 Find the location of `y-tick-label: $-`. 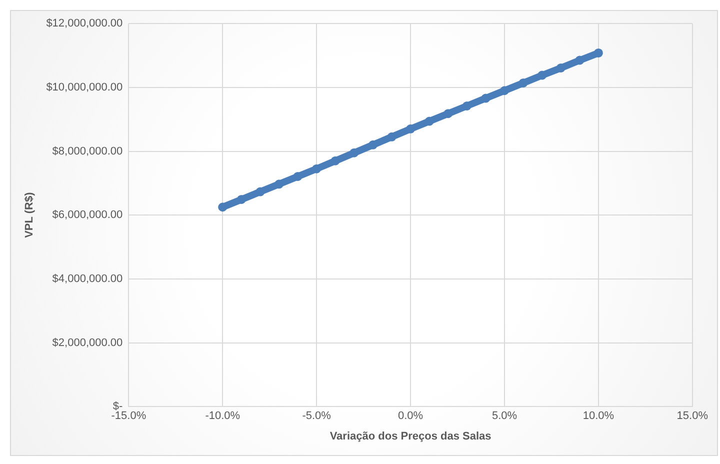

y-tick-label: $- is located at coordinates (117, 406).